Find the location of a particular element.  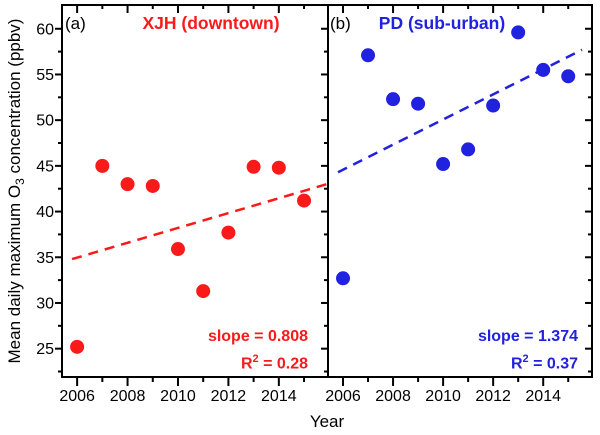

panel-b-title: PD (sub-urban) is located at coordinates (442, 23).